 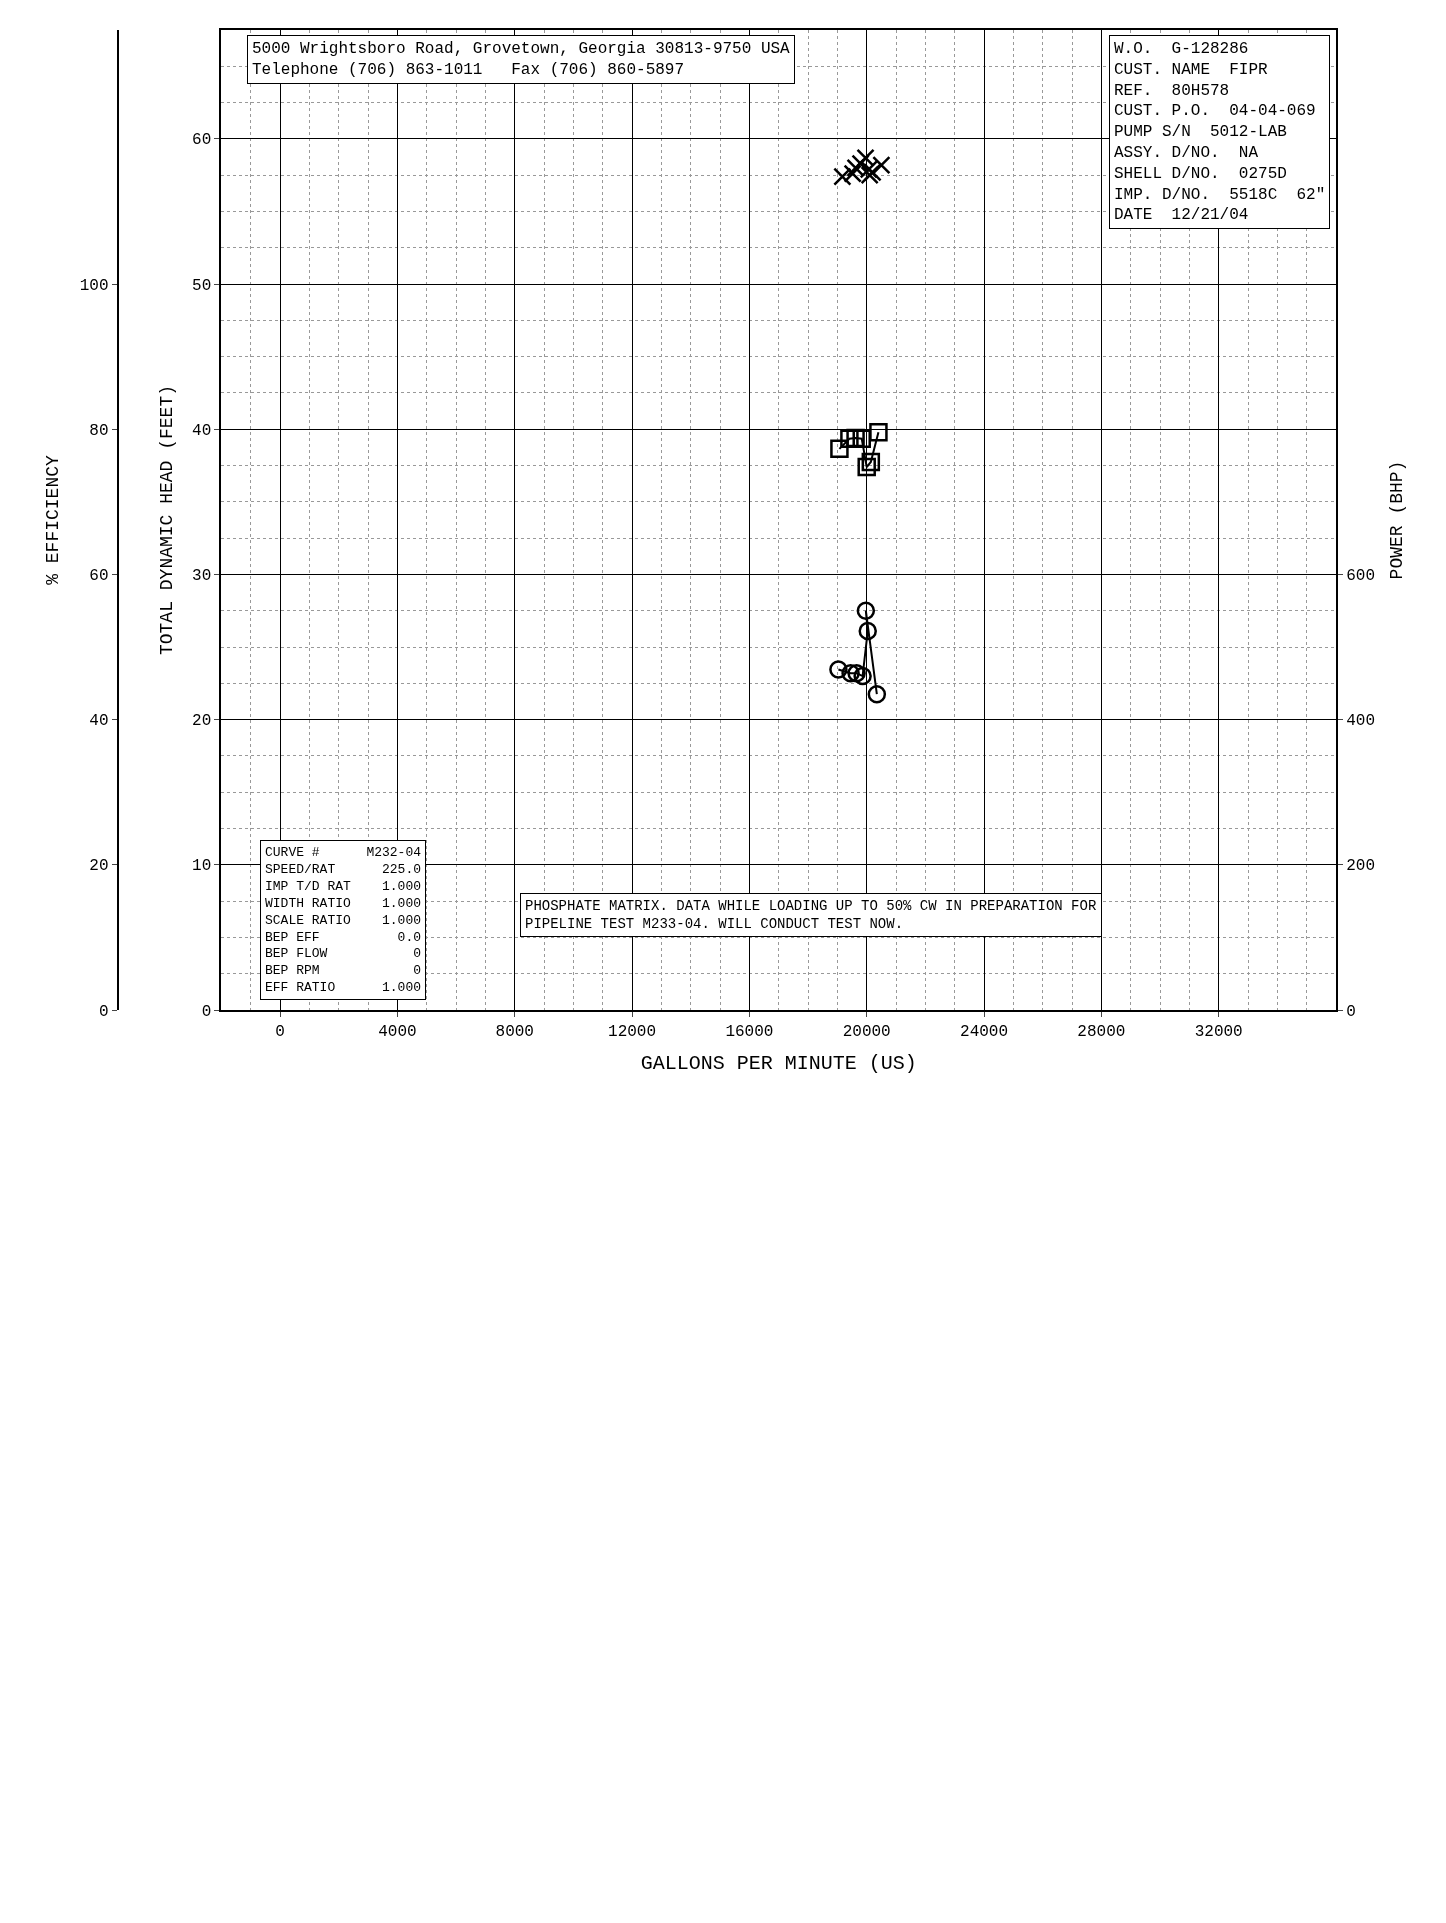 What do you see at coordinates (1361, 576) in the screenshot?
I see `y3-tick-label: 600` at bounding box center [1361, 576].